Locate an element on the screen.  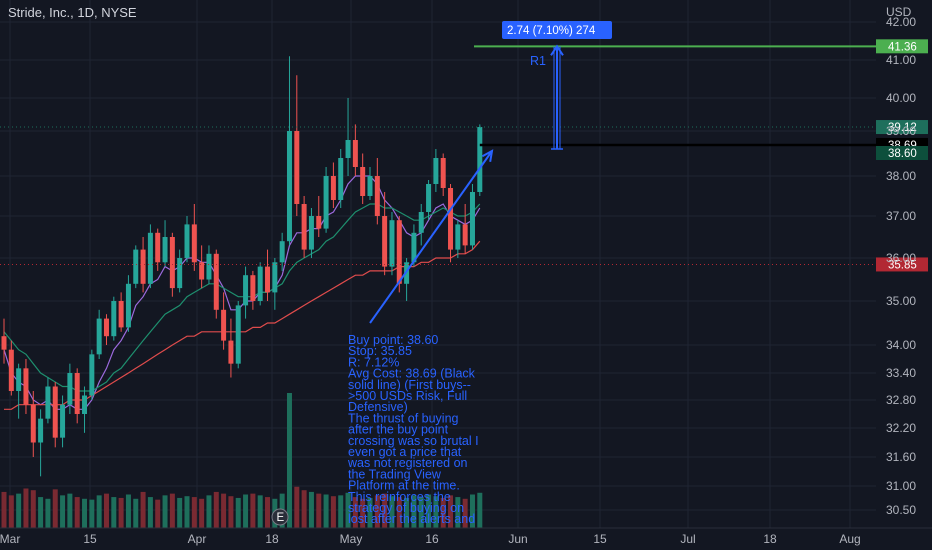
note-line: crossing was so brutal I is located at coordinates (413, 441).